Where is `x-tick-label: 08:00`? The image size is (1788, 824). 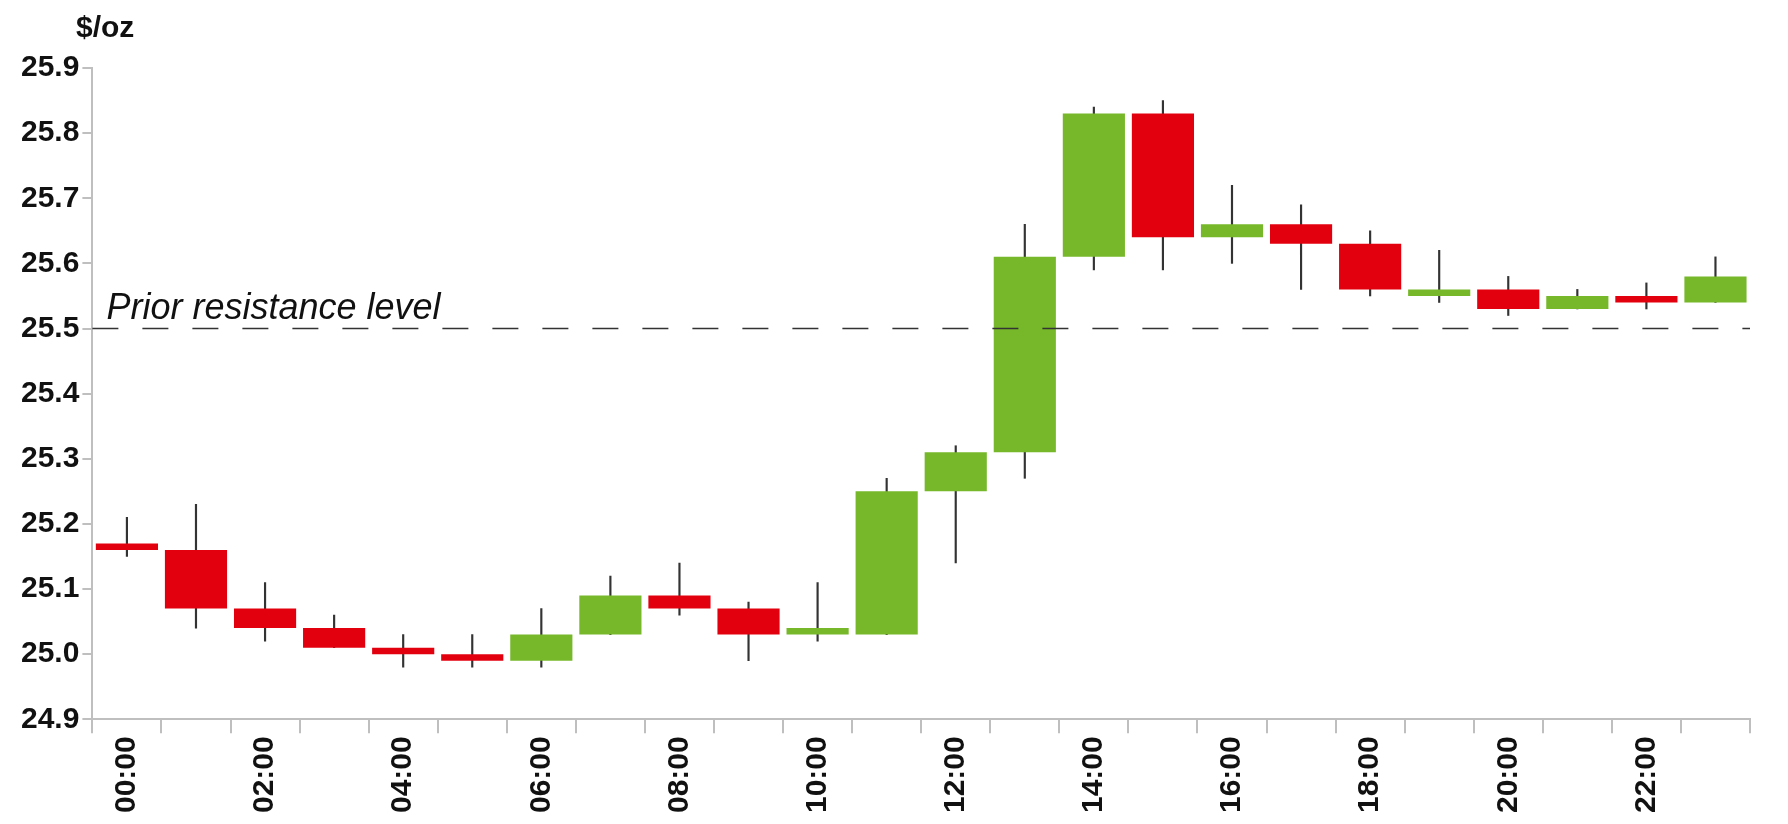
x-tick-label: 08:00 is located at coordinates (677, 775).